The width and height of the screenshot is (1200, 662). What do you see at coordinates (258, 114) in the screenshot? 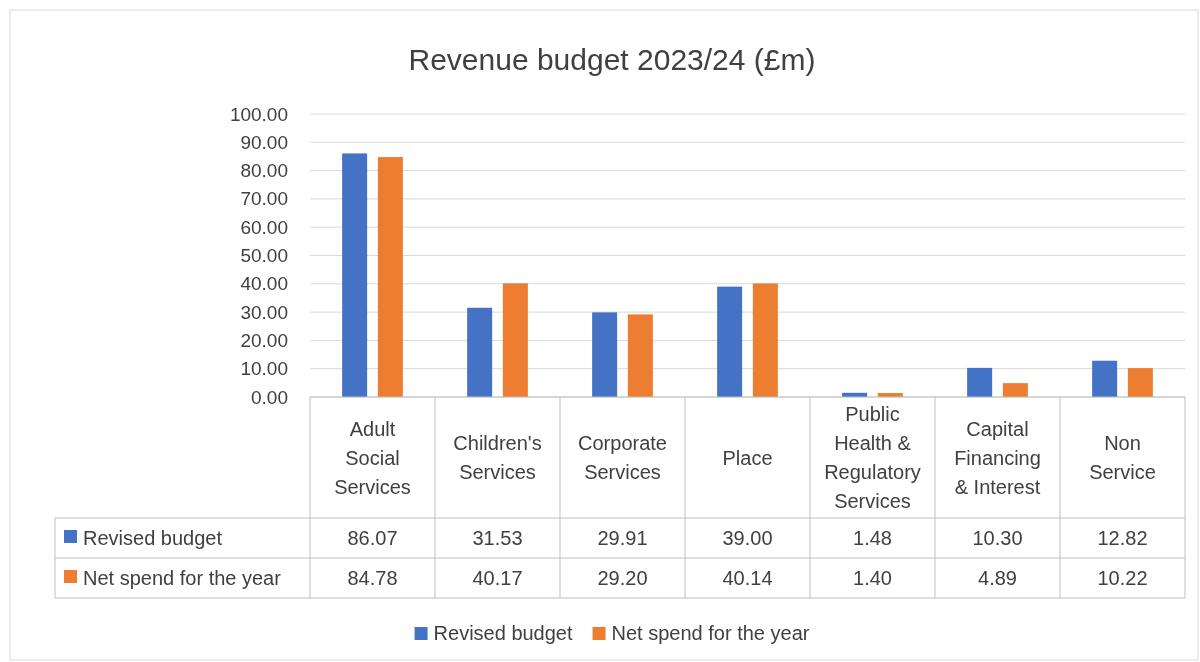
I see `y-tick-label: 100.00` at bounding box center [258, 114].